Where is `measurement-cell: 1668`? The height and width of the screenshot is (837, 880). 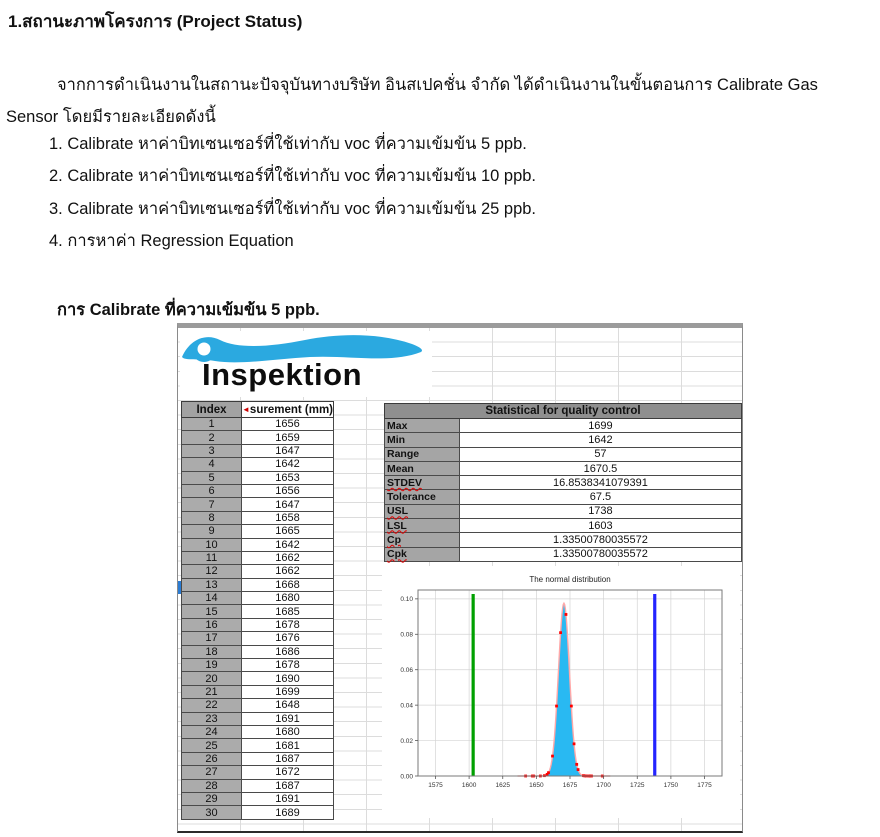 measurement-cell: 1668 is located at coordinates (287, 585).